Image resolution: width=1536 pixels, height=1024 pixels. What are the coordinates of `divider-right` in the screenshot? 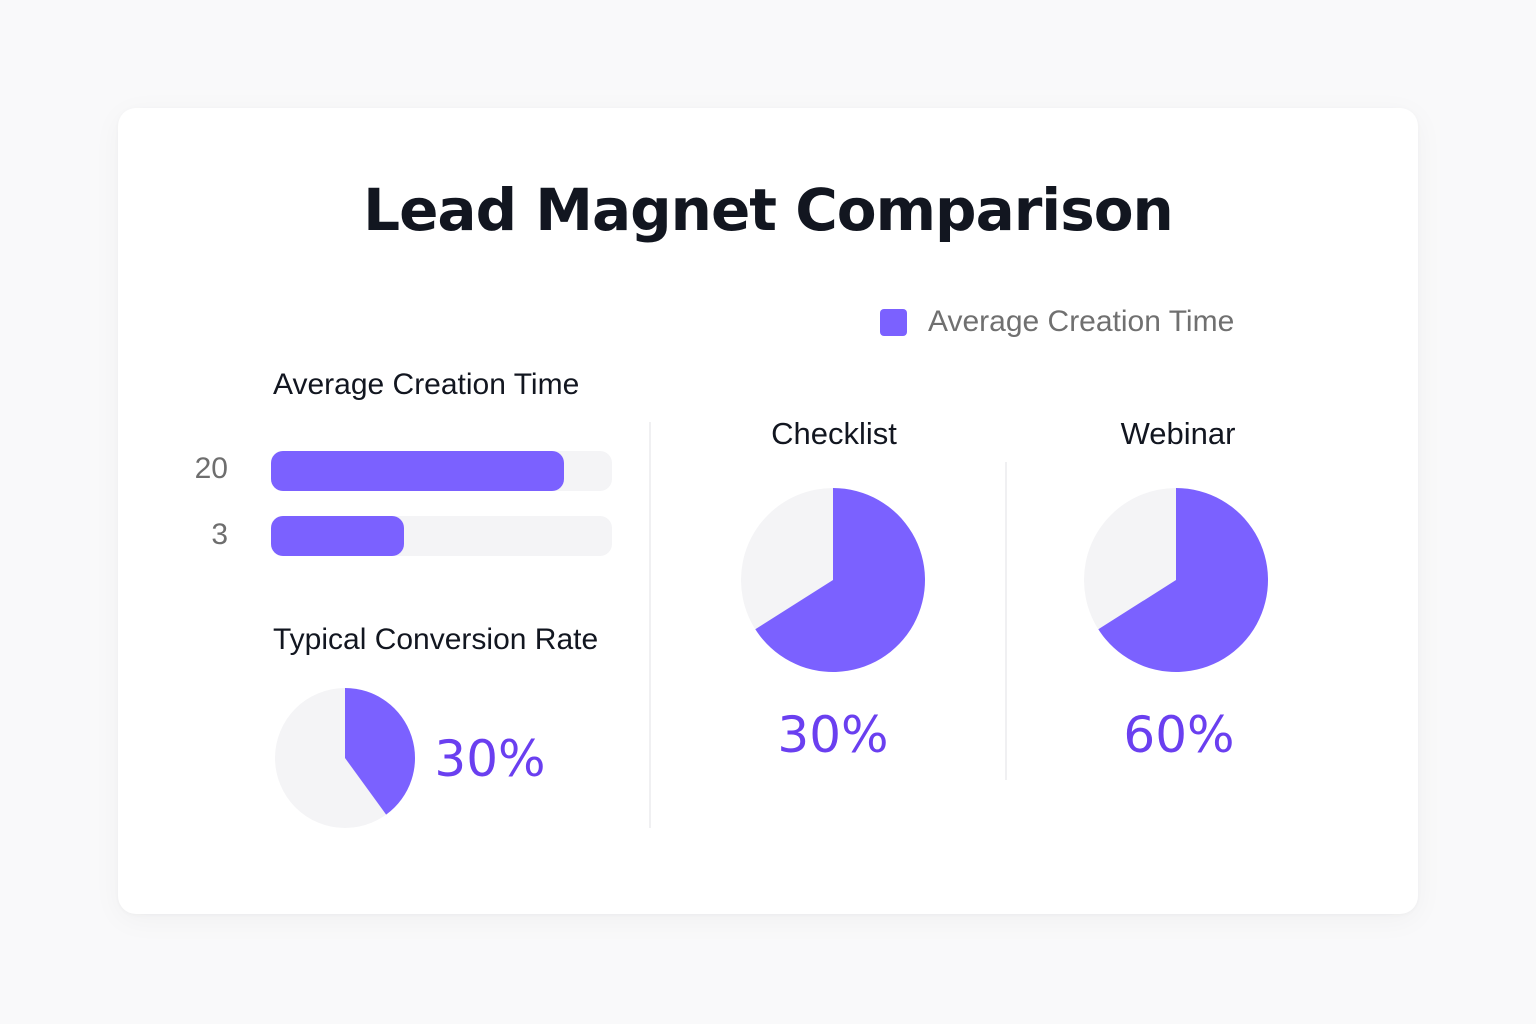 It's located at (1006, 621).